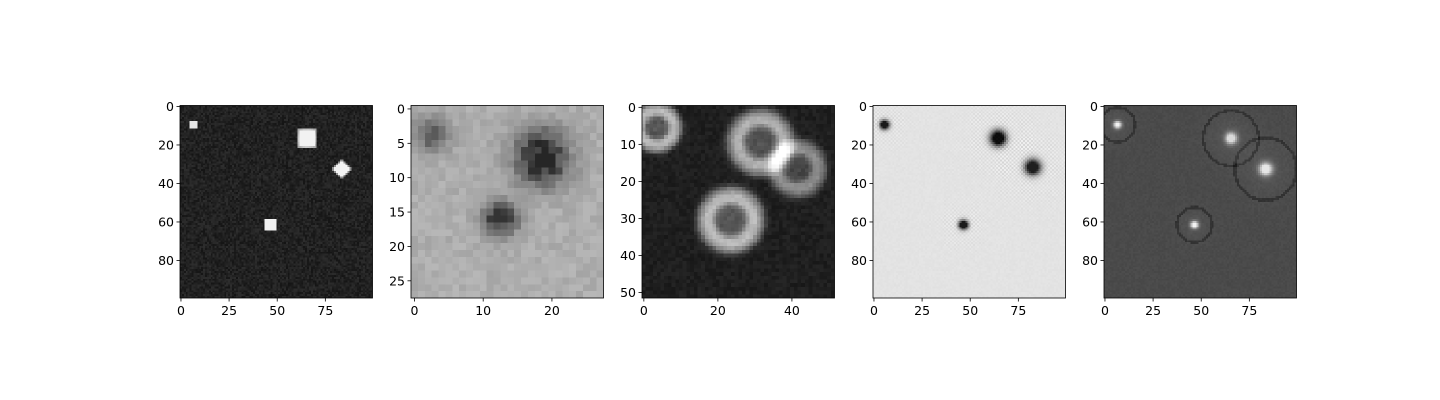 The image size is (1440, 400). I want to click on y-tick-label: 5, so click(401, 143).